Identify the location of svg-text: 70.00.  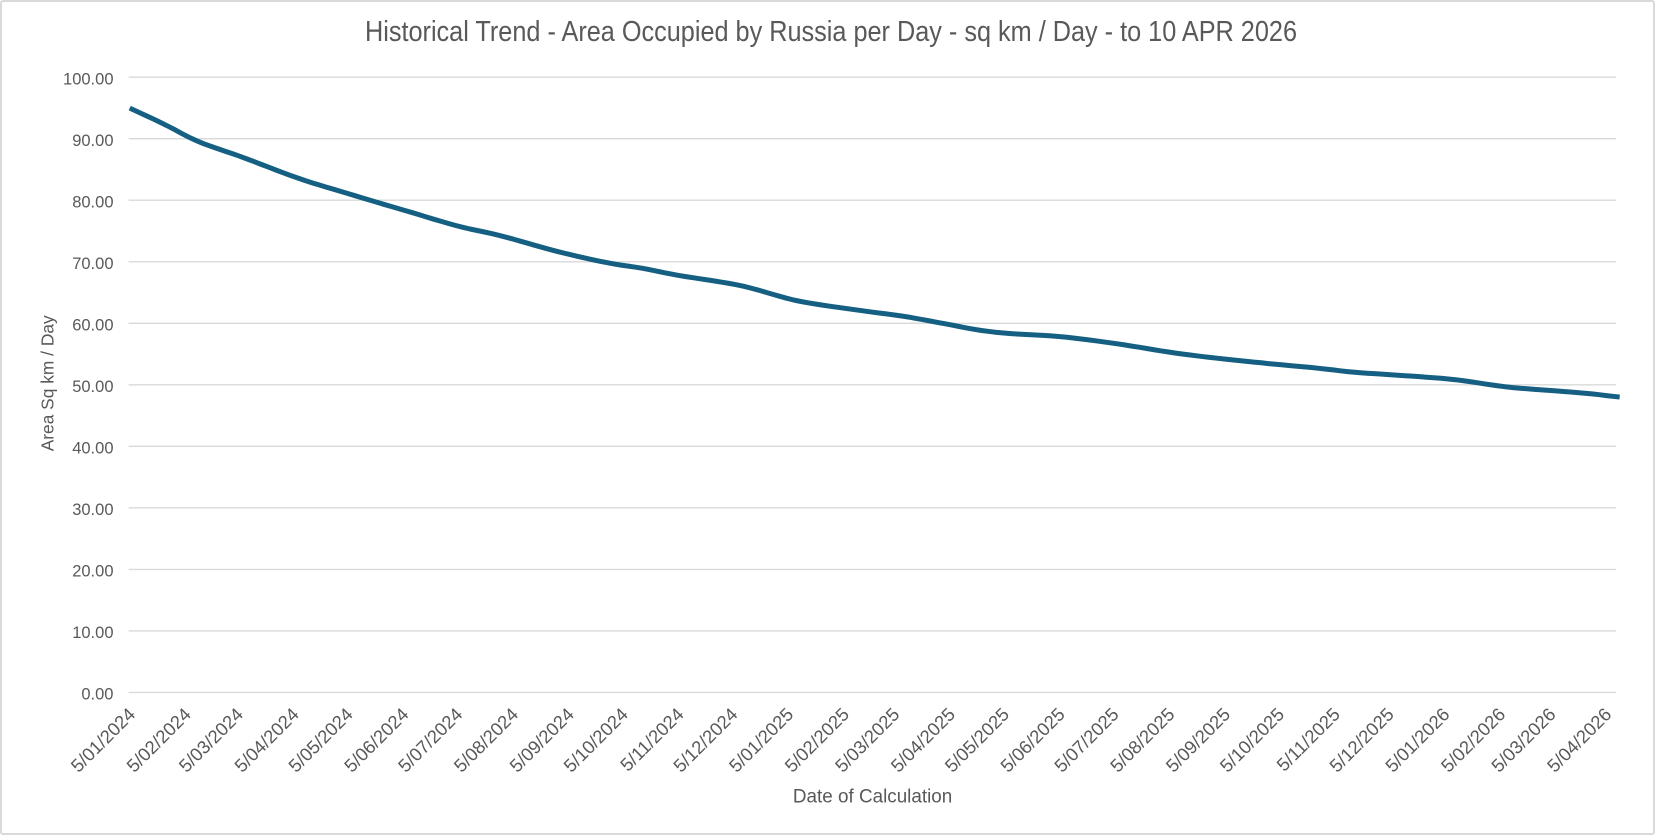
(92, 264).